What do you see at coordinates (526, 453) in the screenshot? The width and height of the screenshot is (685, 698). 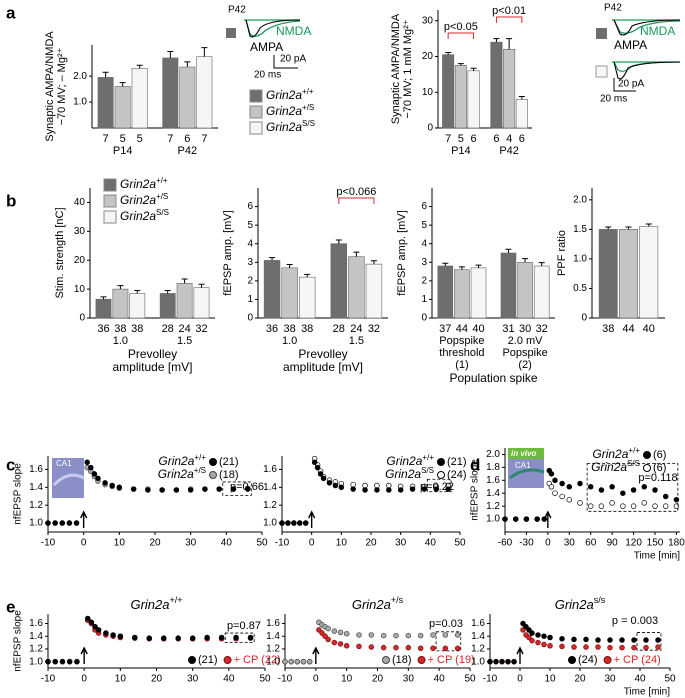 I see `inset-banner` at bounding box center [526, 453].